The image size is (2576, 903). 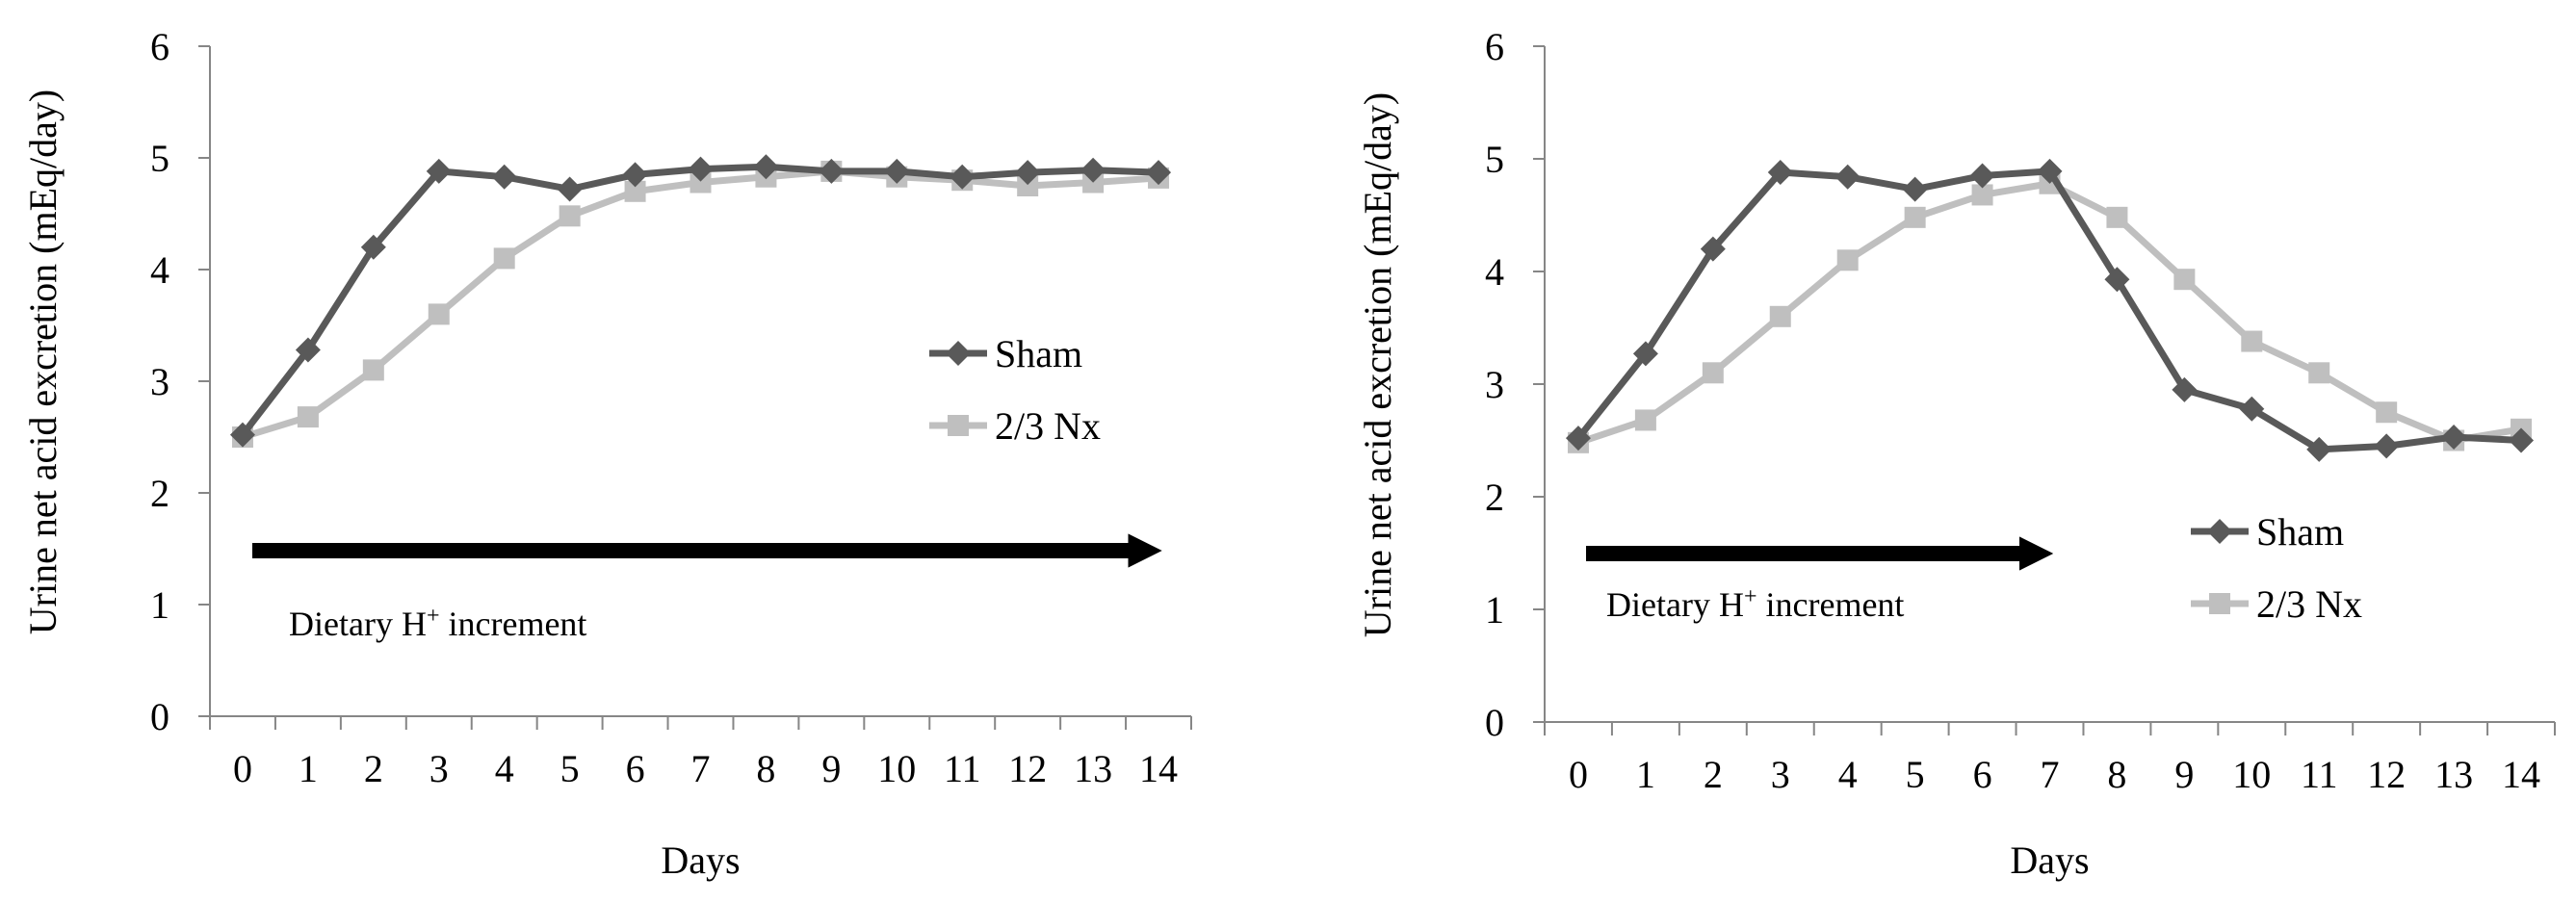 What do you see at coordinates (1494, 610) in the screenshot?
I see `y-tick-label: 1` at bounding box center [1494, 610].